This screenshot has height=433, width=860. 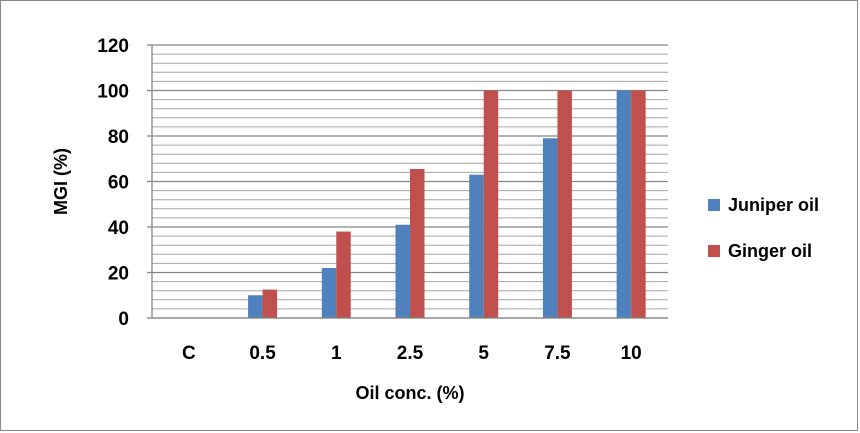 What do you see at coordinates (113, 92) in the screenshot?
I see `y-tick-label: 100` at bounding box center [113, 92].